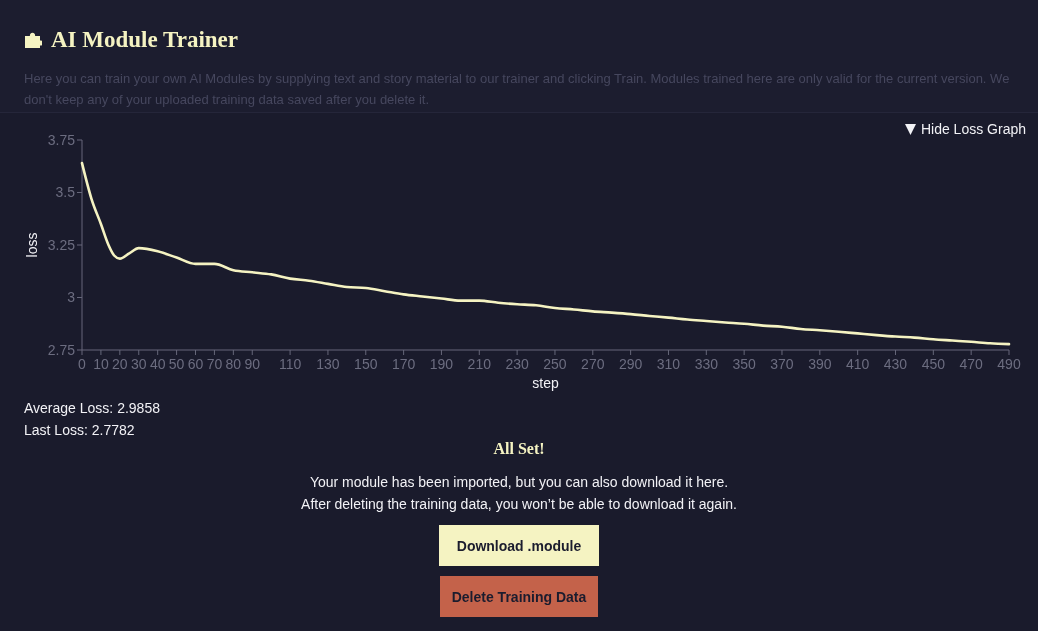  What do you see at coordinates (744, 364) in the screenshot?
I see `x-tick-label: 350` at bounding box center [744, 364].